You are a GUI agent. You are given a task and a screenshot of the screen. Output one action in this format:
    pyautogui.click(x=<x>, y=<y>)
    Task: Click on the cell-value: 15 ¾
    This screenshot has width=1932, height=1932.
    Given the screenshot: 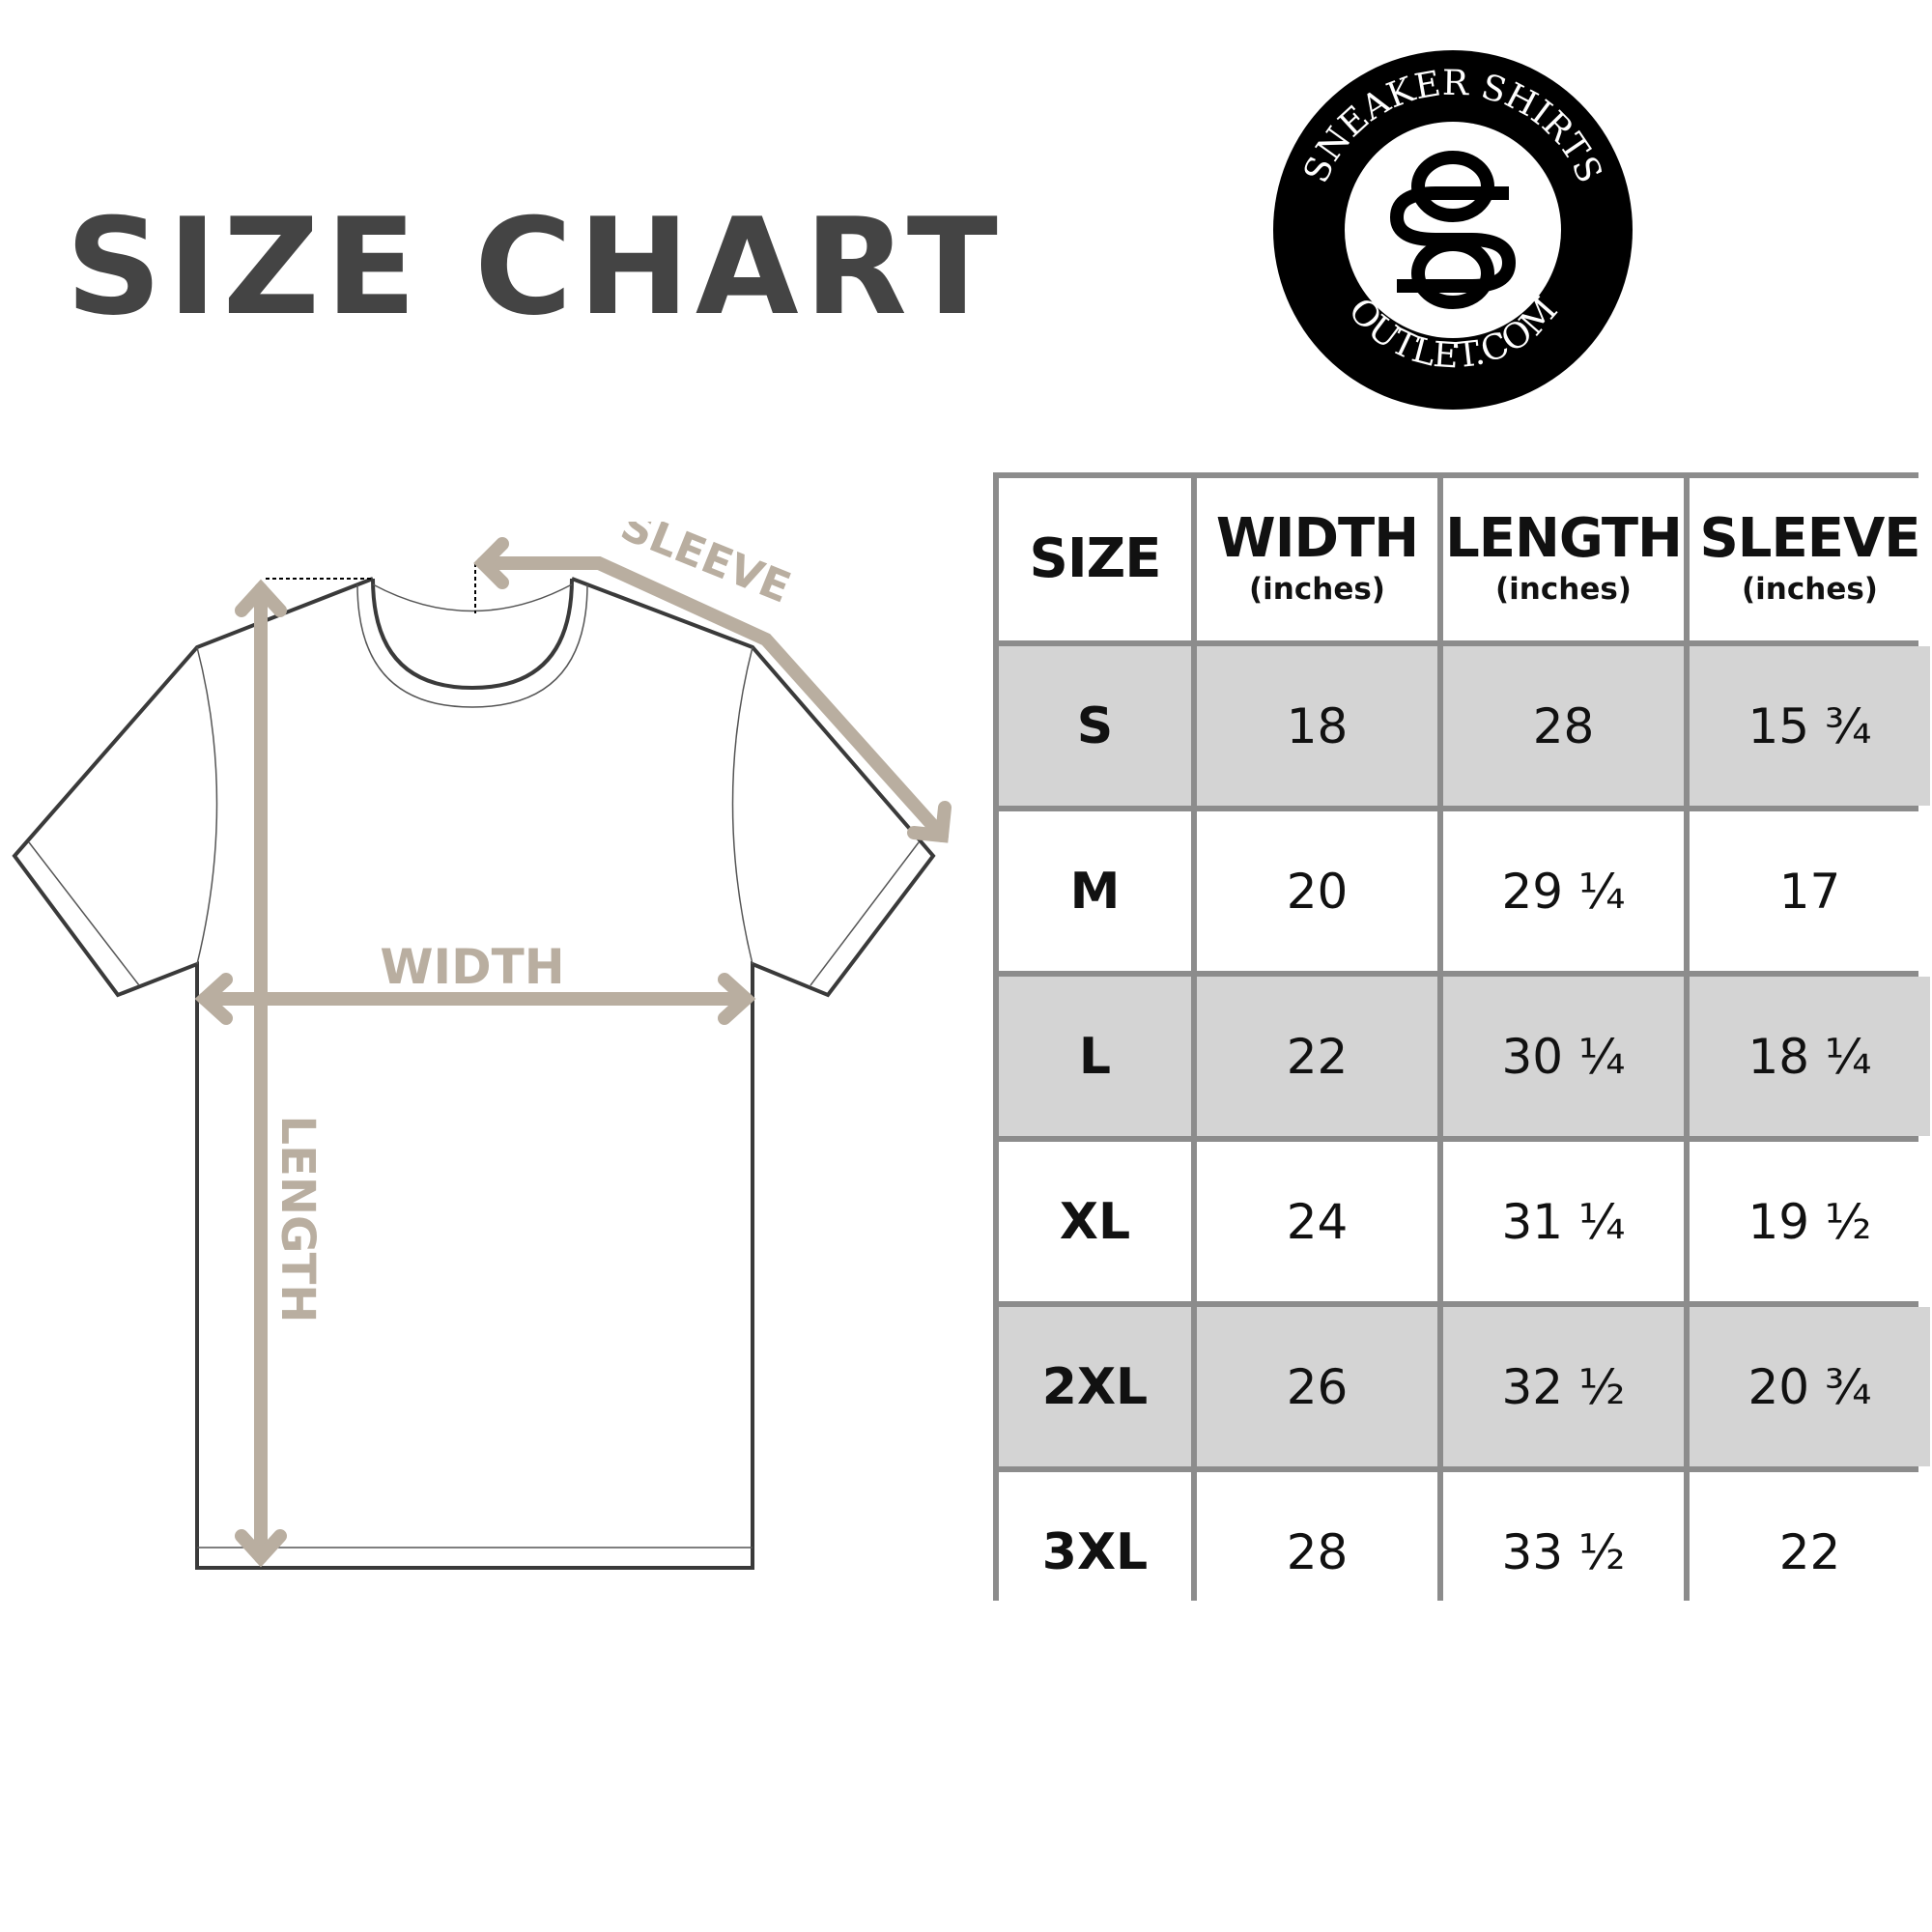 What is the action you would take?
    pyautogui.click(x=1809, y=725)
    